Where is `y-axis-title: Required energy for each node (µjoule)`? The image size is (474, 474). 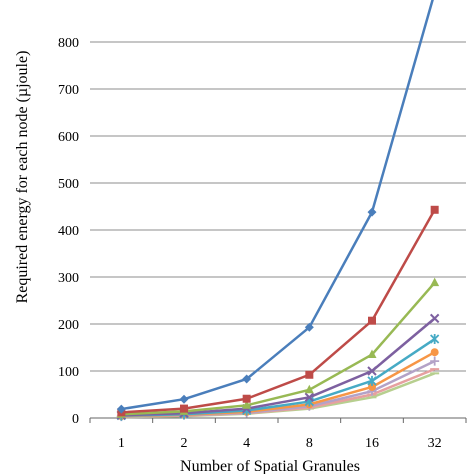 y-axis-title: Required energy for each node (µjoule) is located at coordinates (22, 177).